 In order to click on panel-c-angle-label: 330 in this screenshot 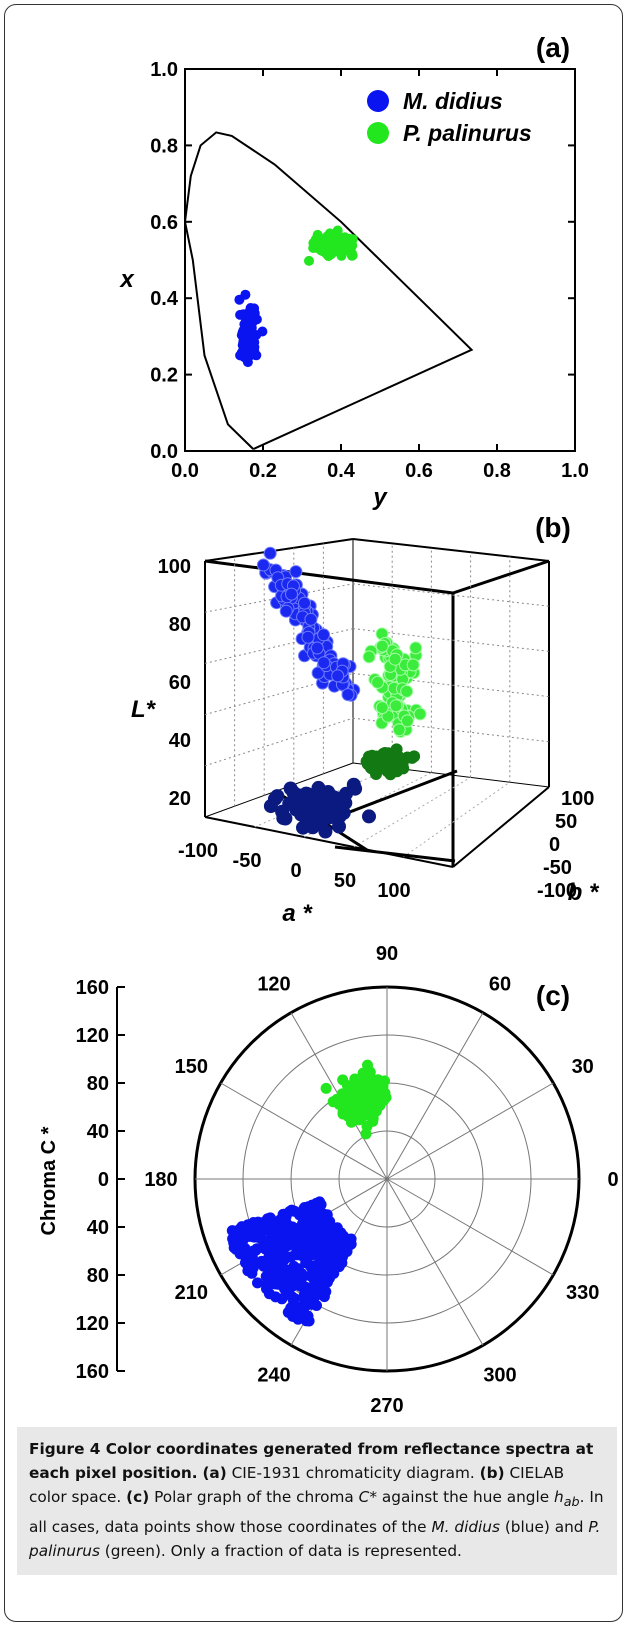, I will do `click(582, 1293)`.